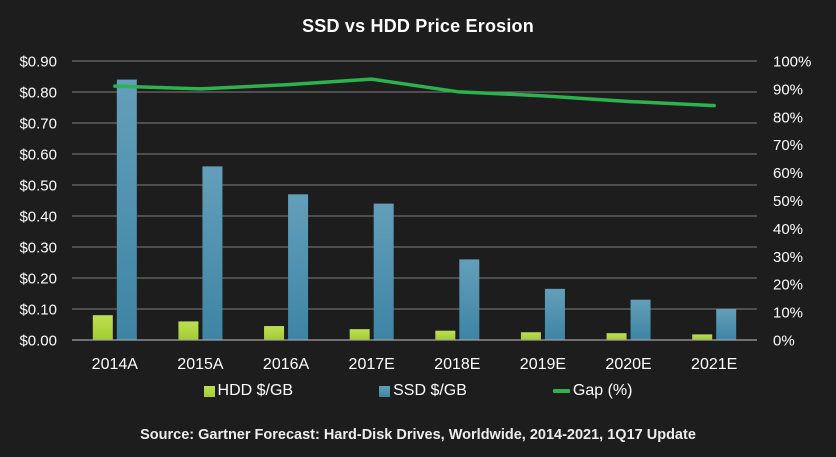 Image resolution: width=836 pixels, height=457 pixels. What do you see at coordinates (788, 257) in the screenshot?
I see `right-axis-tick-label: 30%` at bounding box center [788, 257].